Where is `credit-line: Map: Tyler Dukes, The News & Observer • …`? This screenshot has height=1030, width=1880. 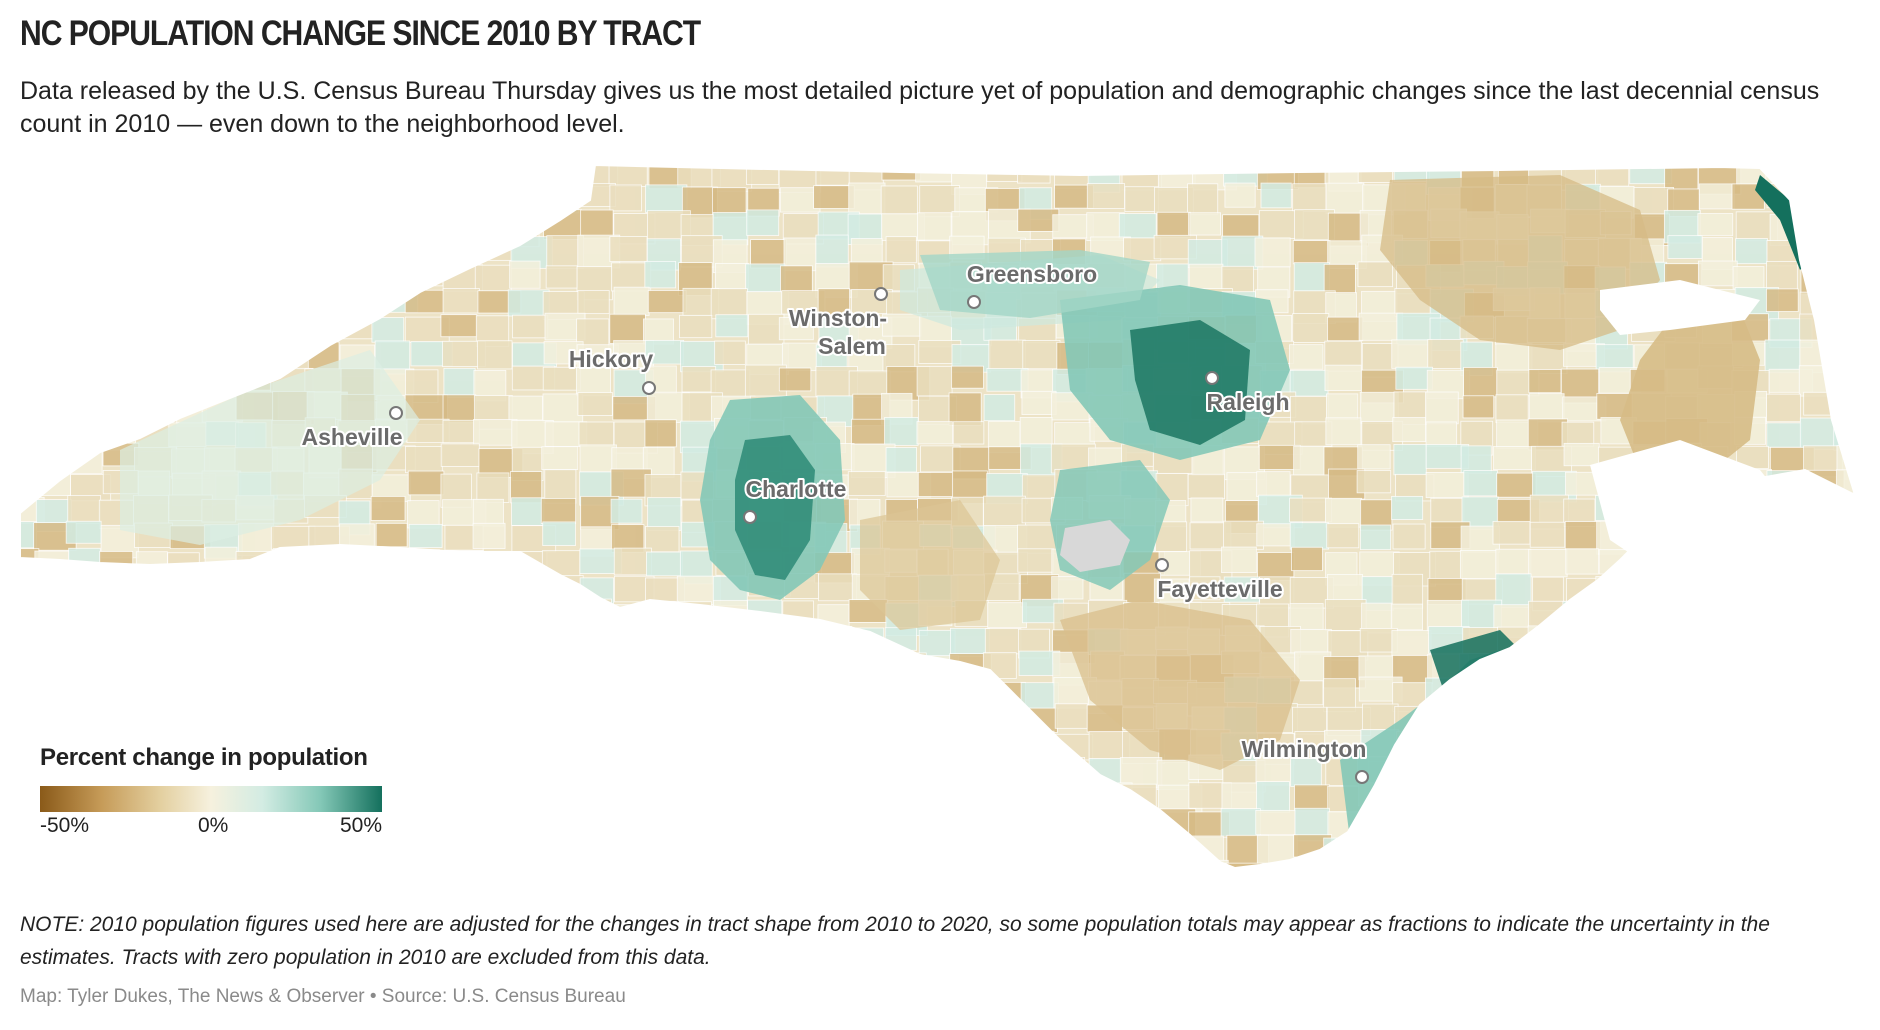
credit-line: Map: Tyler Dukes, The News & Observer • … is located at coordinates (323, 996).